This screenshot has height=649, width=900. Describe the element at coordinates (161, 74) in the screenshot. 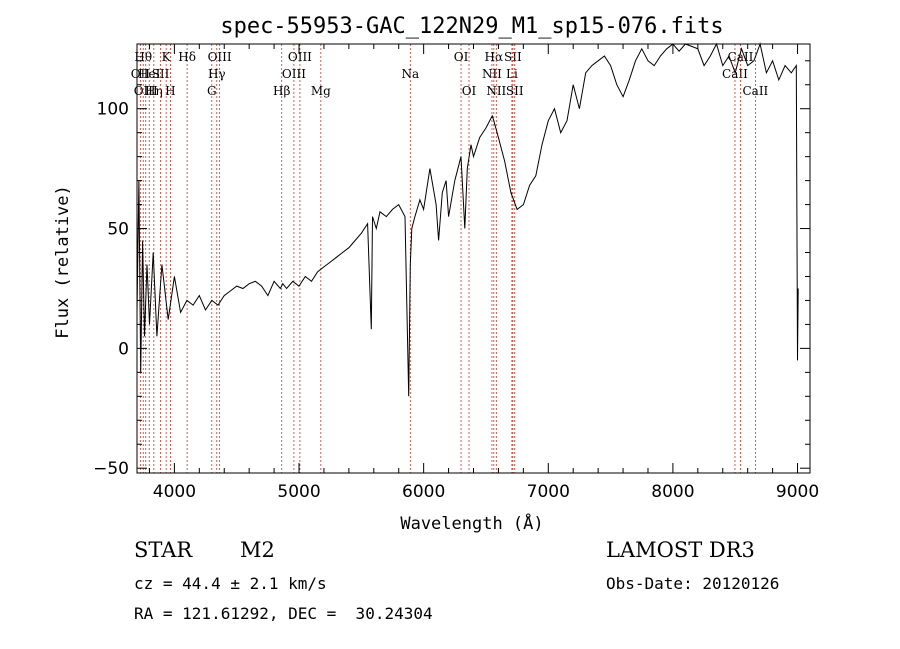

I see `spectral-line-label-5: SII` at that location.